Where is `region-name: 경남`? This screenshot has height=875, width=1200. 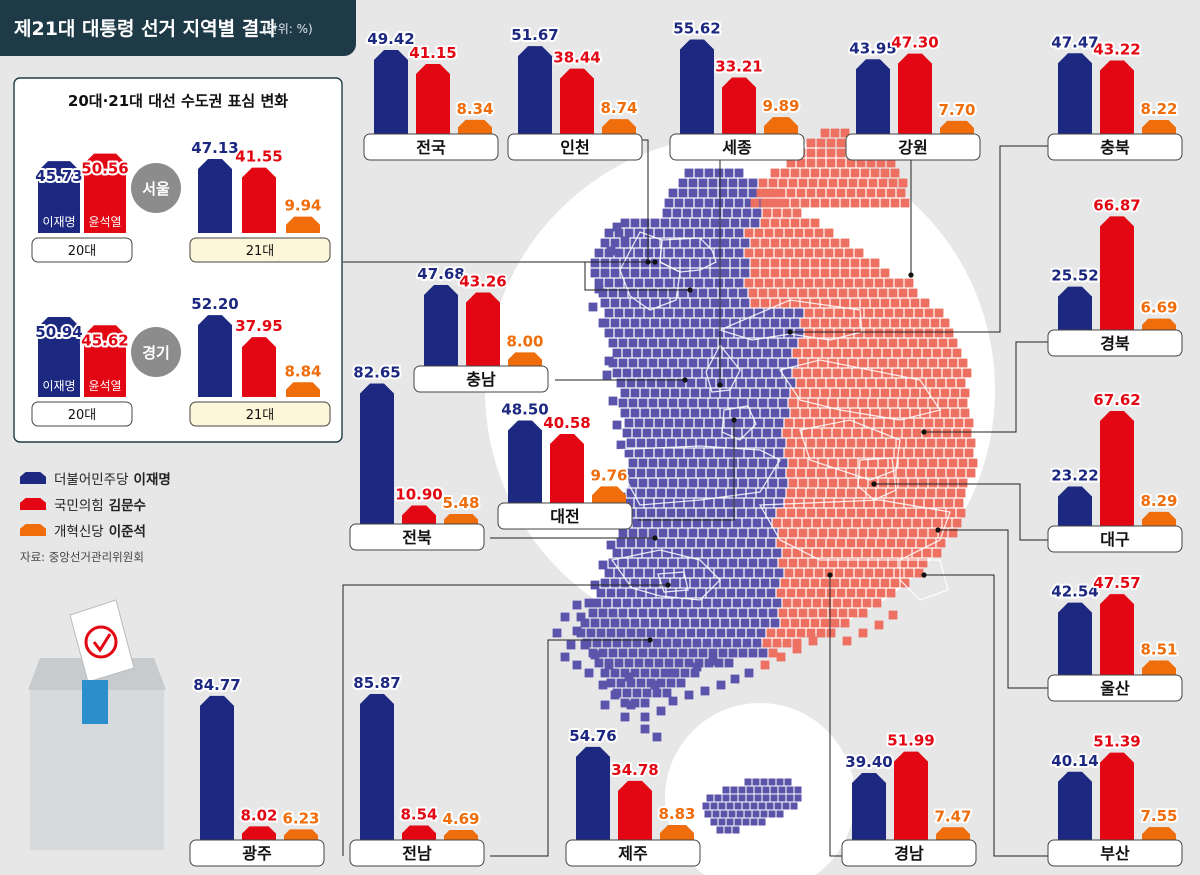
region-name: 경남 is located at coordinates (909, 853).